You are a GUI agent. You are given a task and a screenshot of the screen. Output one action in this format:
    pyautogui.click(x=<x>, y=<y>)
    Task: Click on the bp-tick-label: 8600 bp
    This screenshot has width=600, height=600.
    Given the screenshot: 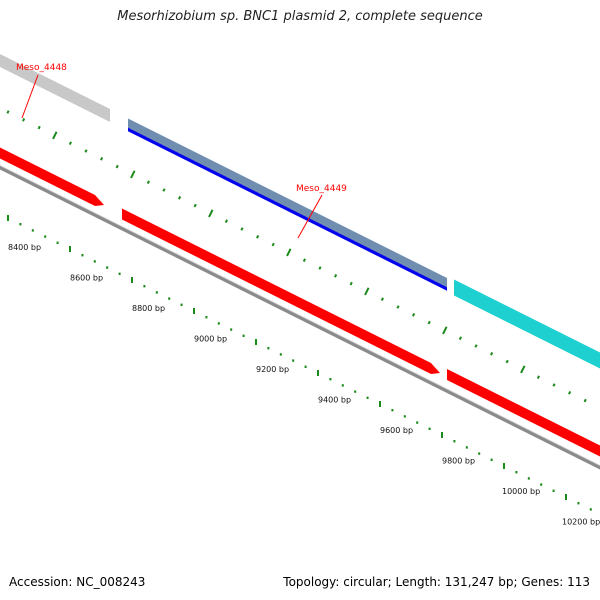 What is the action you would take?
    pyautogui.click(x=86, y=278)
    